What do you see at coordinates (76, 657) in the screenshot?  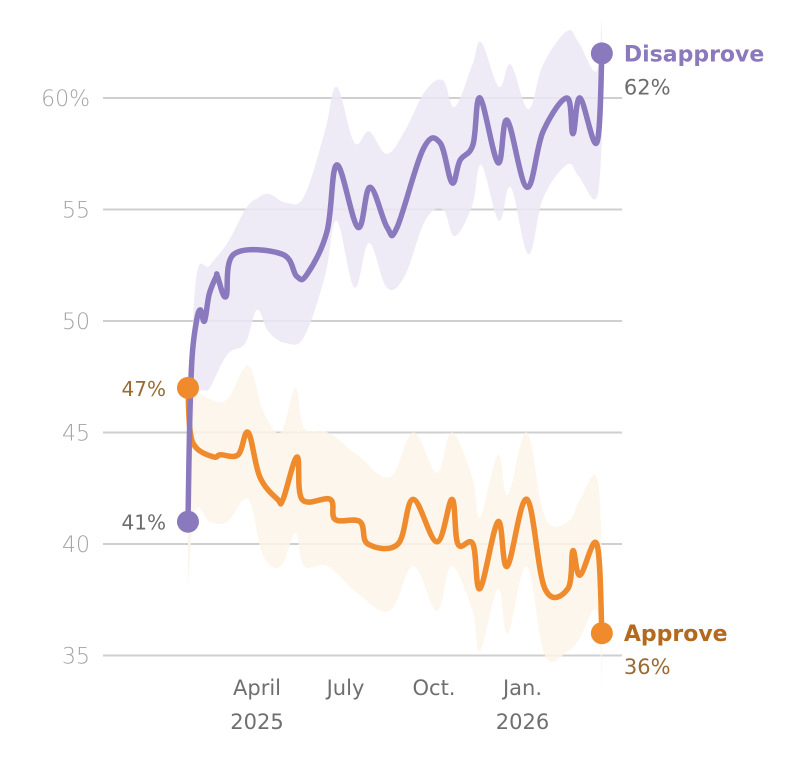 I see `y-tick-label: 35` at bounding box center [76, 657].